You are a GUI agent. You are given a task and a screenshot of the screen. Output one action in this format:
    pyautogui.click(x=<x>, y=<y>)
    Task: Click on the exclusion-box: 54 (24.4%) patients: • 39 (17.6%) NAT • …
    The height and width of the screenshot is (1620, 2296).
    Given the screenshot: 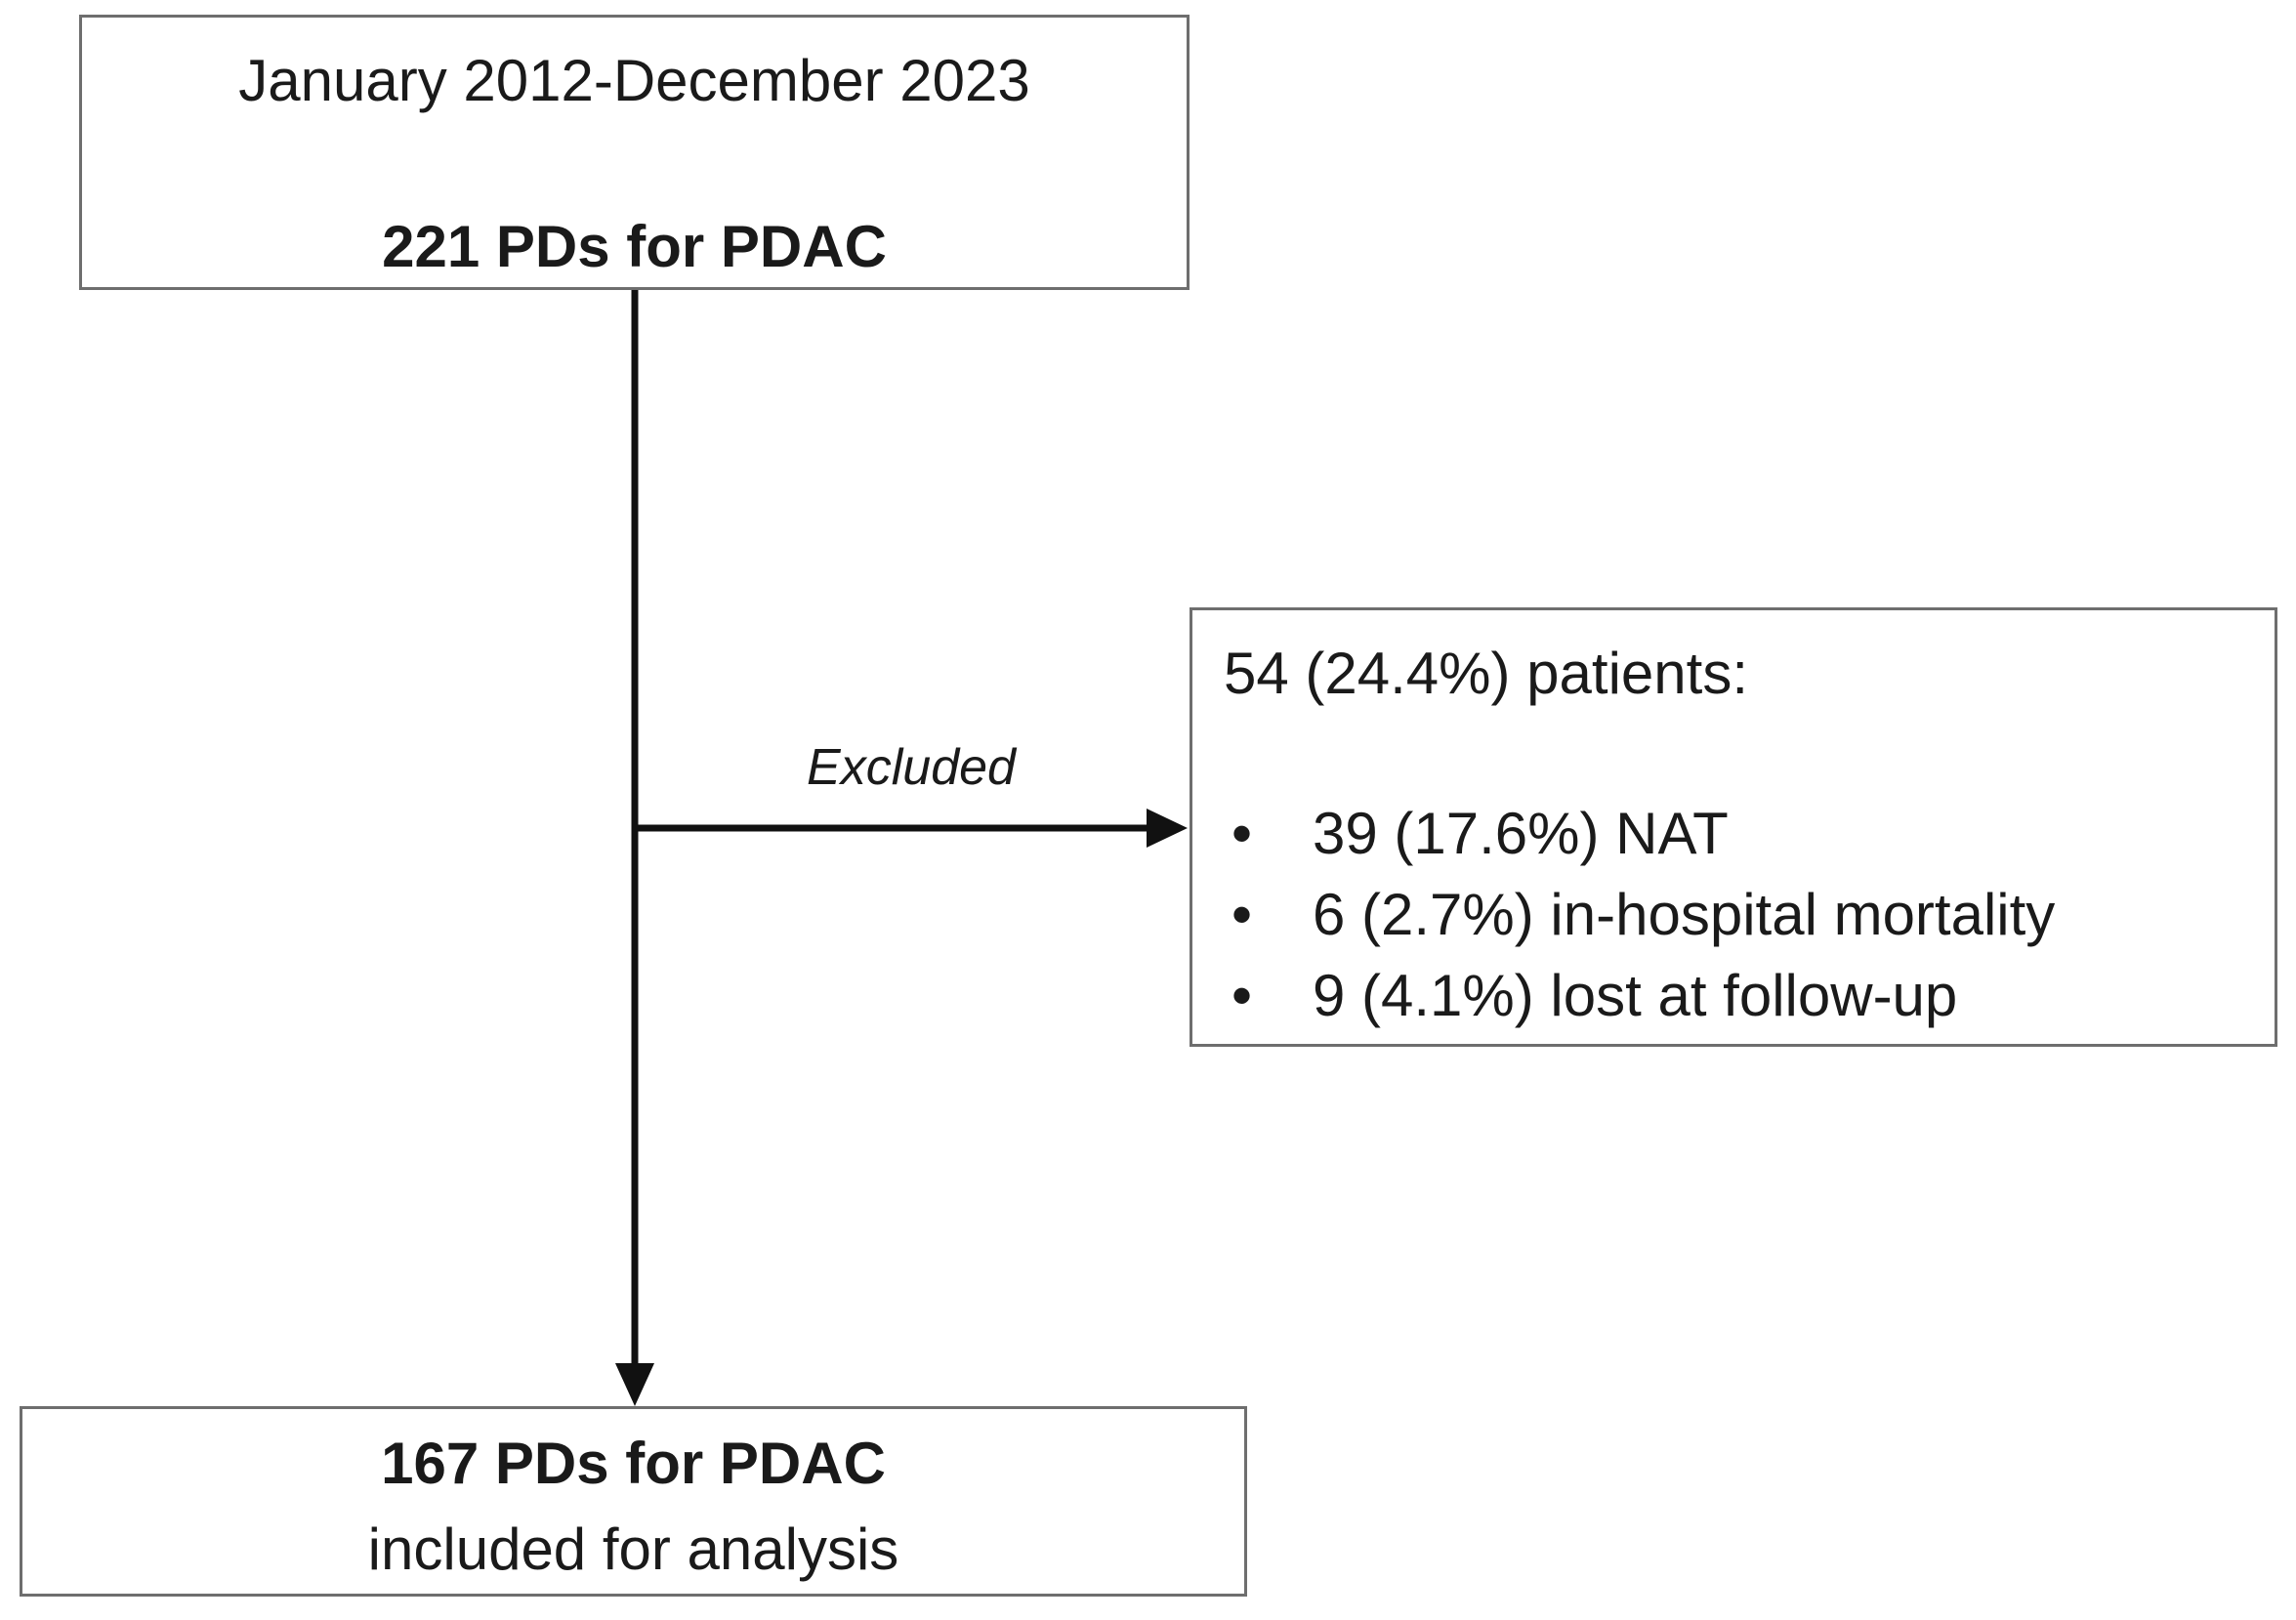 What is the action you would take?
    pyautogui.click(x=1733, y=827)
    